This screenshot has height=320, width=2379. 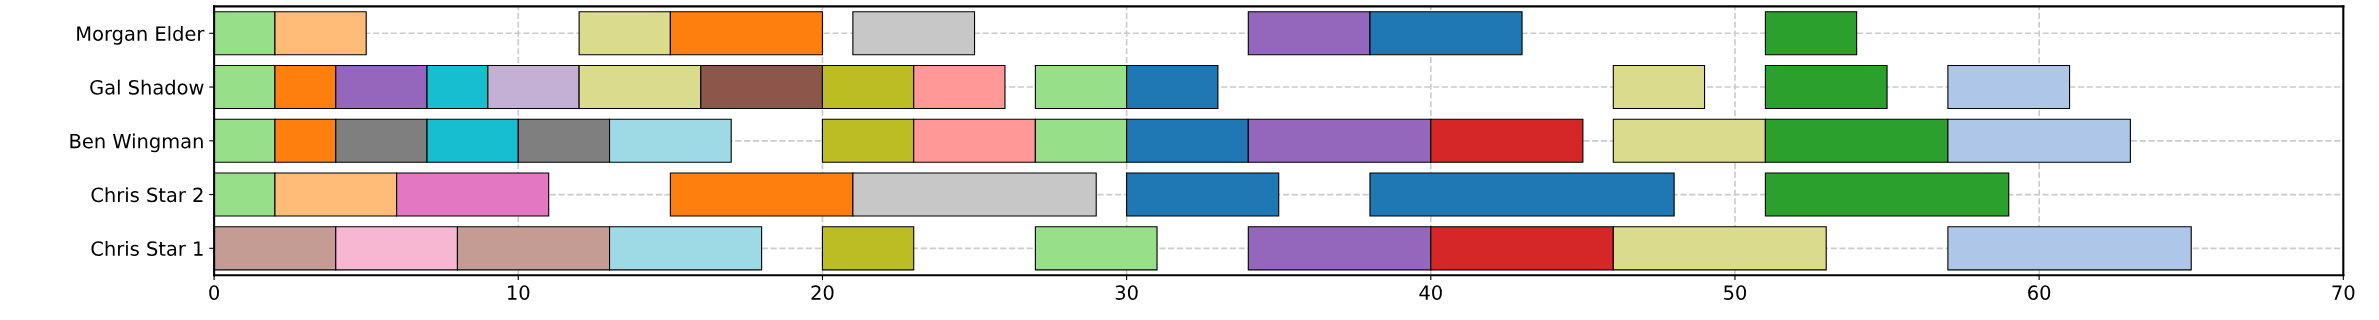 What do you see at coordinates (147, 248) in the screenshot?
I see `y-tick-label: Chris Star 1` at bounding box center [147, 248].